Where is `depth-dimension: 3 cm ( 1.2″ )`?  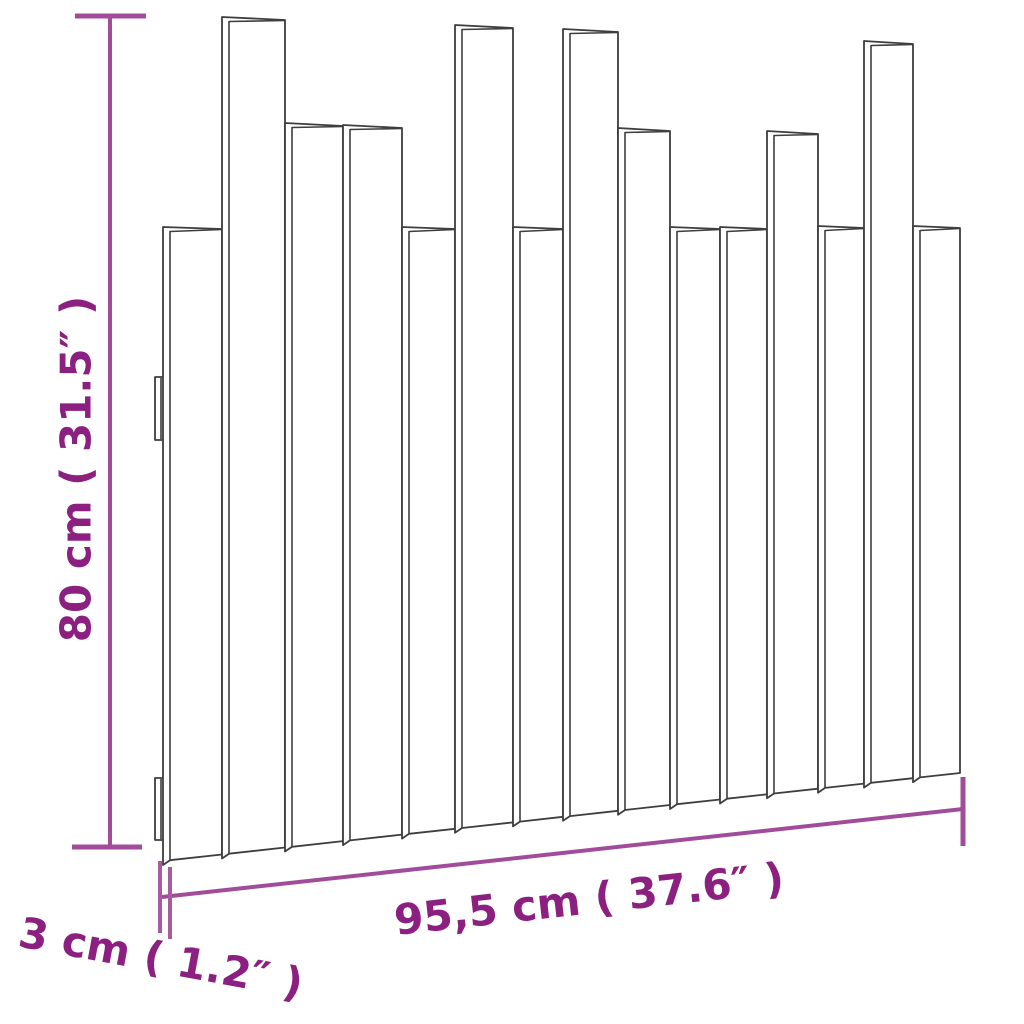 depth-dimension: 3 cm ( 1.2″ ) is located at coordinates (161, 934).